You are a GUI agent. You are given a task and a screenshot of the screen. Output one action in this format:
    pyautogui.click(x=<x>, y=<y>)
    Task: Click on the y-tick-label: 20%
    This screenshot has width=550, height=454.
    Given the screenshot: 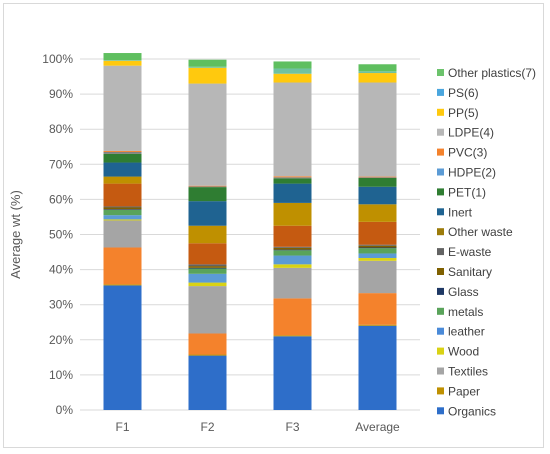 What is the action you would take?
    pyautogui.click(x=61, y=340)
    